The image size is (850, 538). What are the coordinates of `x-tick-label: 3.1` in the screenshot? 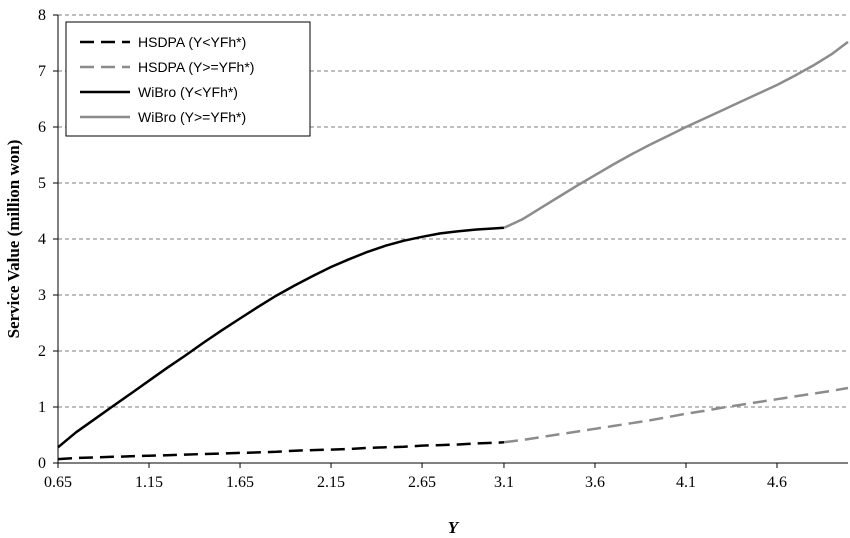 It's located at (504, 482).